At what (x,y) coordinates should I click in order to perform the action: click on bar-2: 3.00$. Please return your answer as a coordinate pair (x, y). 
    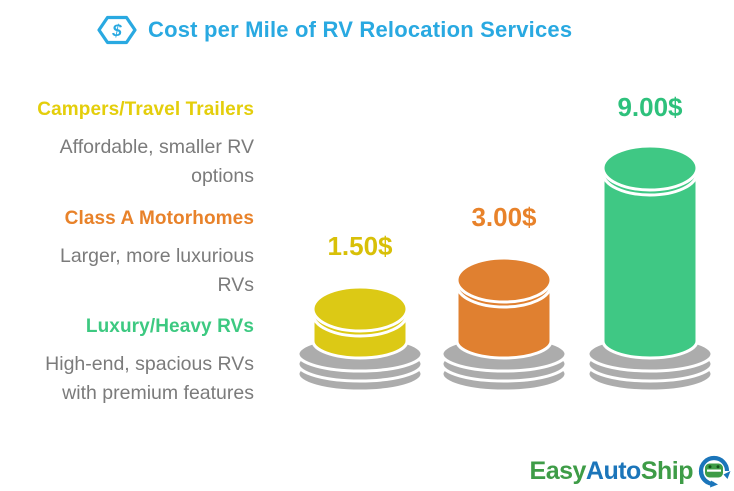
    Looking at the image, I should click on (504, 297).